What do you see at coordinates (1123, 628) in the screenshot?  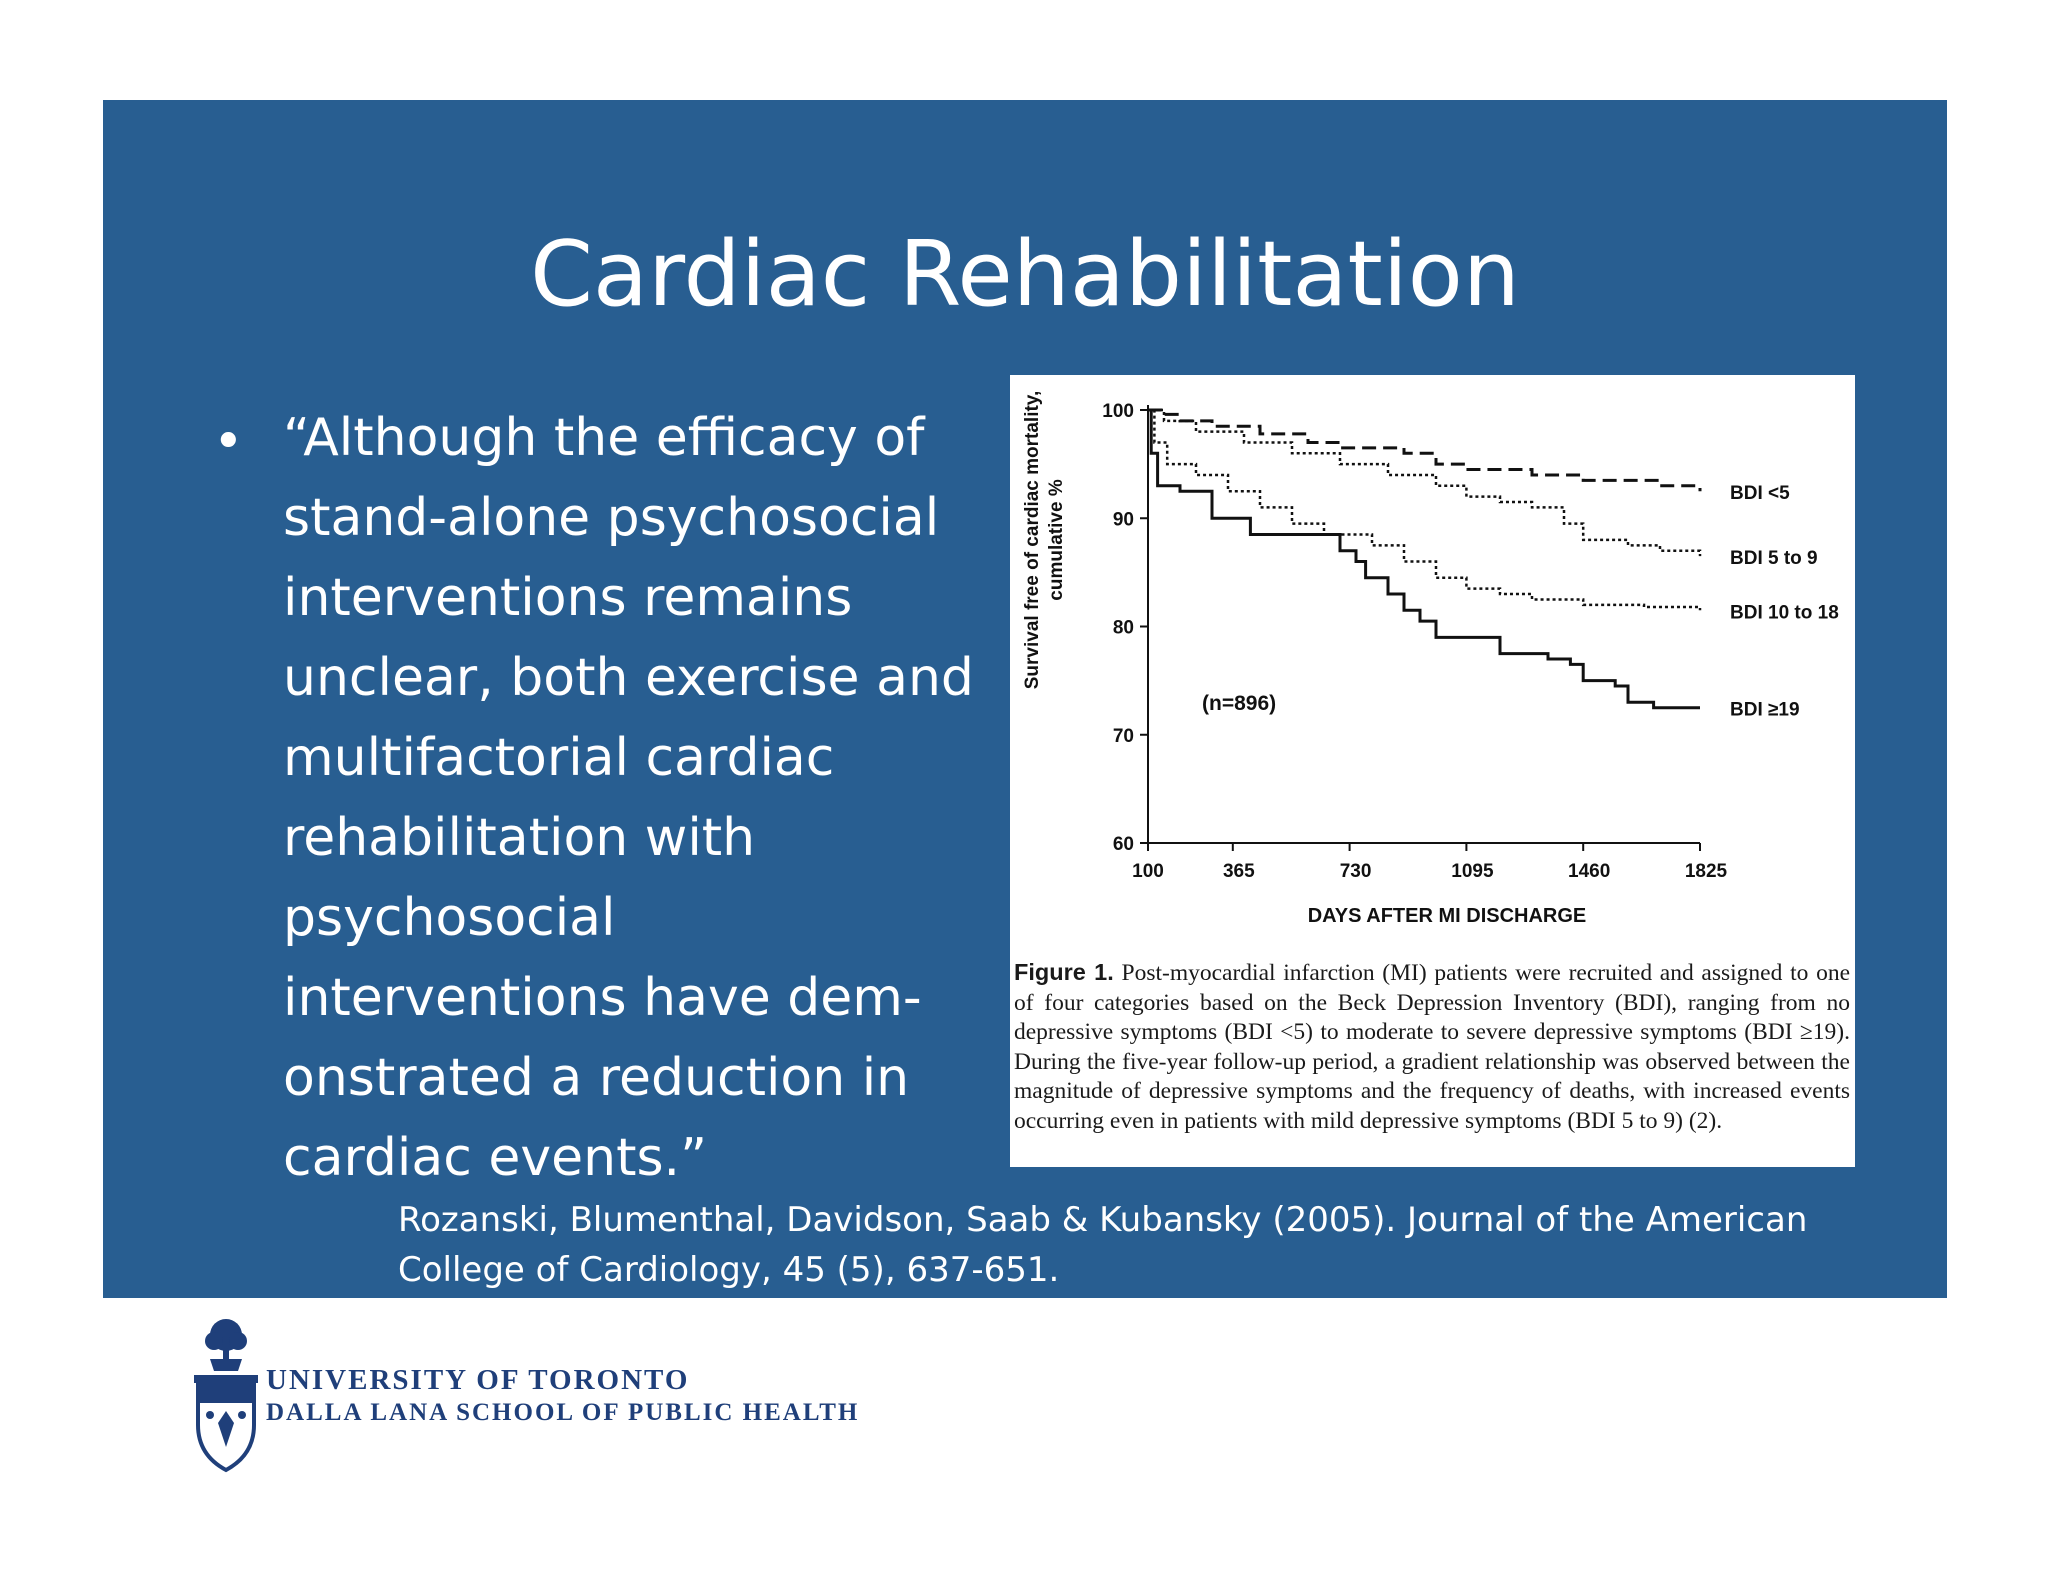 I see `y-tick-label: 80` at bounding box center [1123, 628].